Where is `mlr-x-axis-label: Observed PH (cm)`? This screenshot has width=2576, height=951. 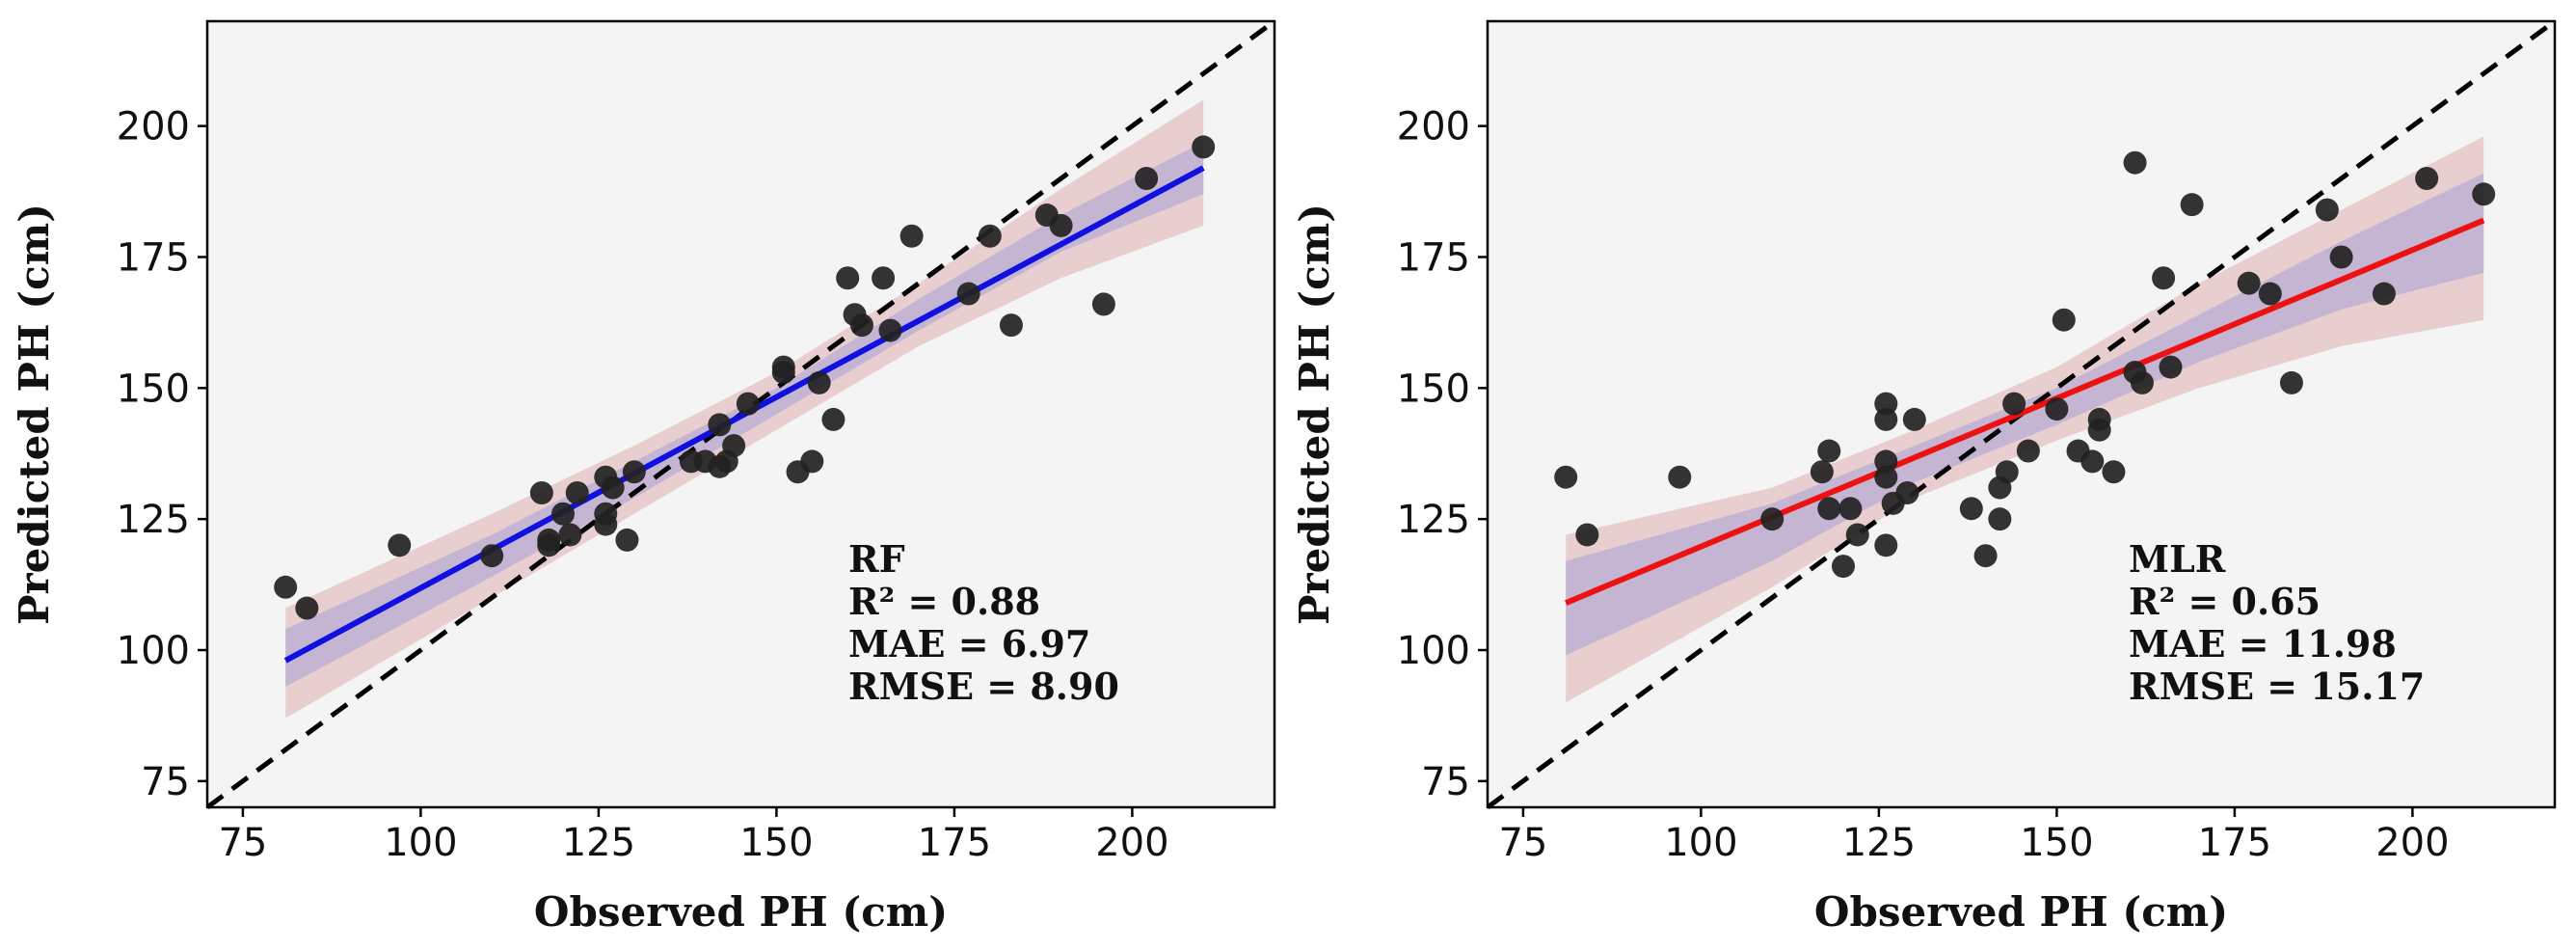
mlr-x-axis-label: Observed PH (cm) is located at coordinates (2021, 912).